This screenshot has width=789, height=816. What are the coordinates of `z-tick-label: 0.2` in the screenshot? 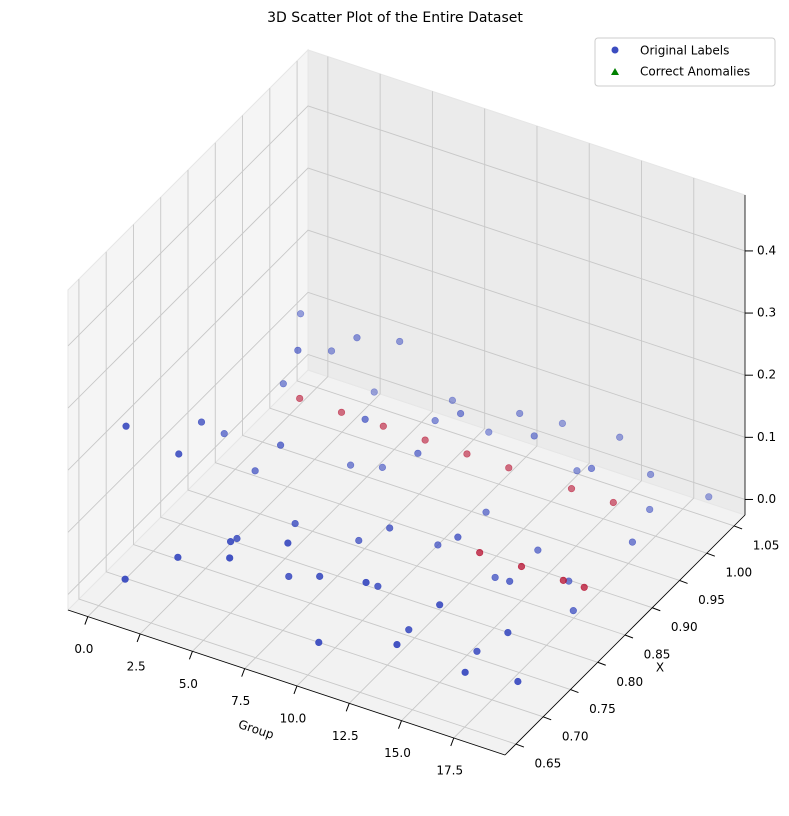 It's located at (766, 375).